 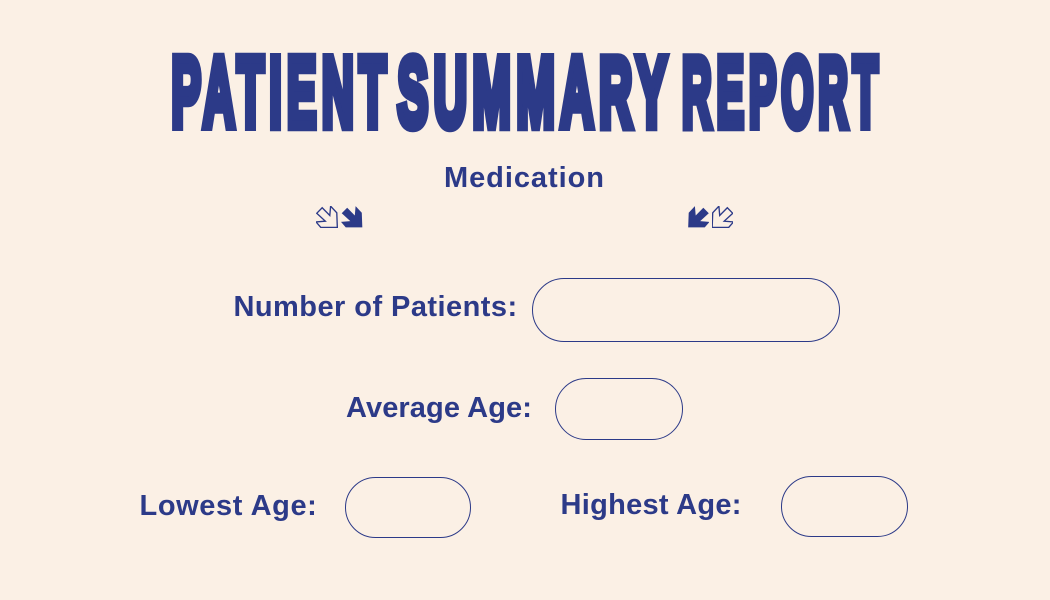 I want to click on svg-text: PATIENT, so click(x=282, y=92).